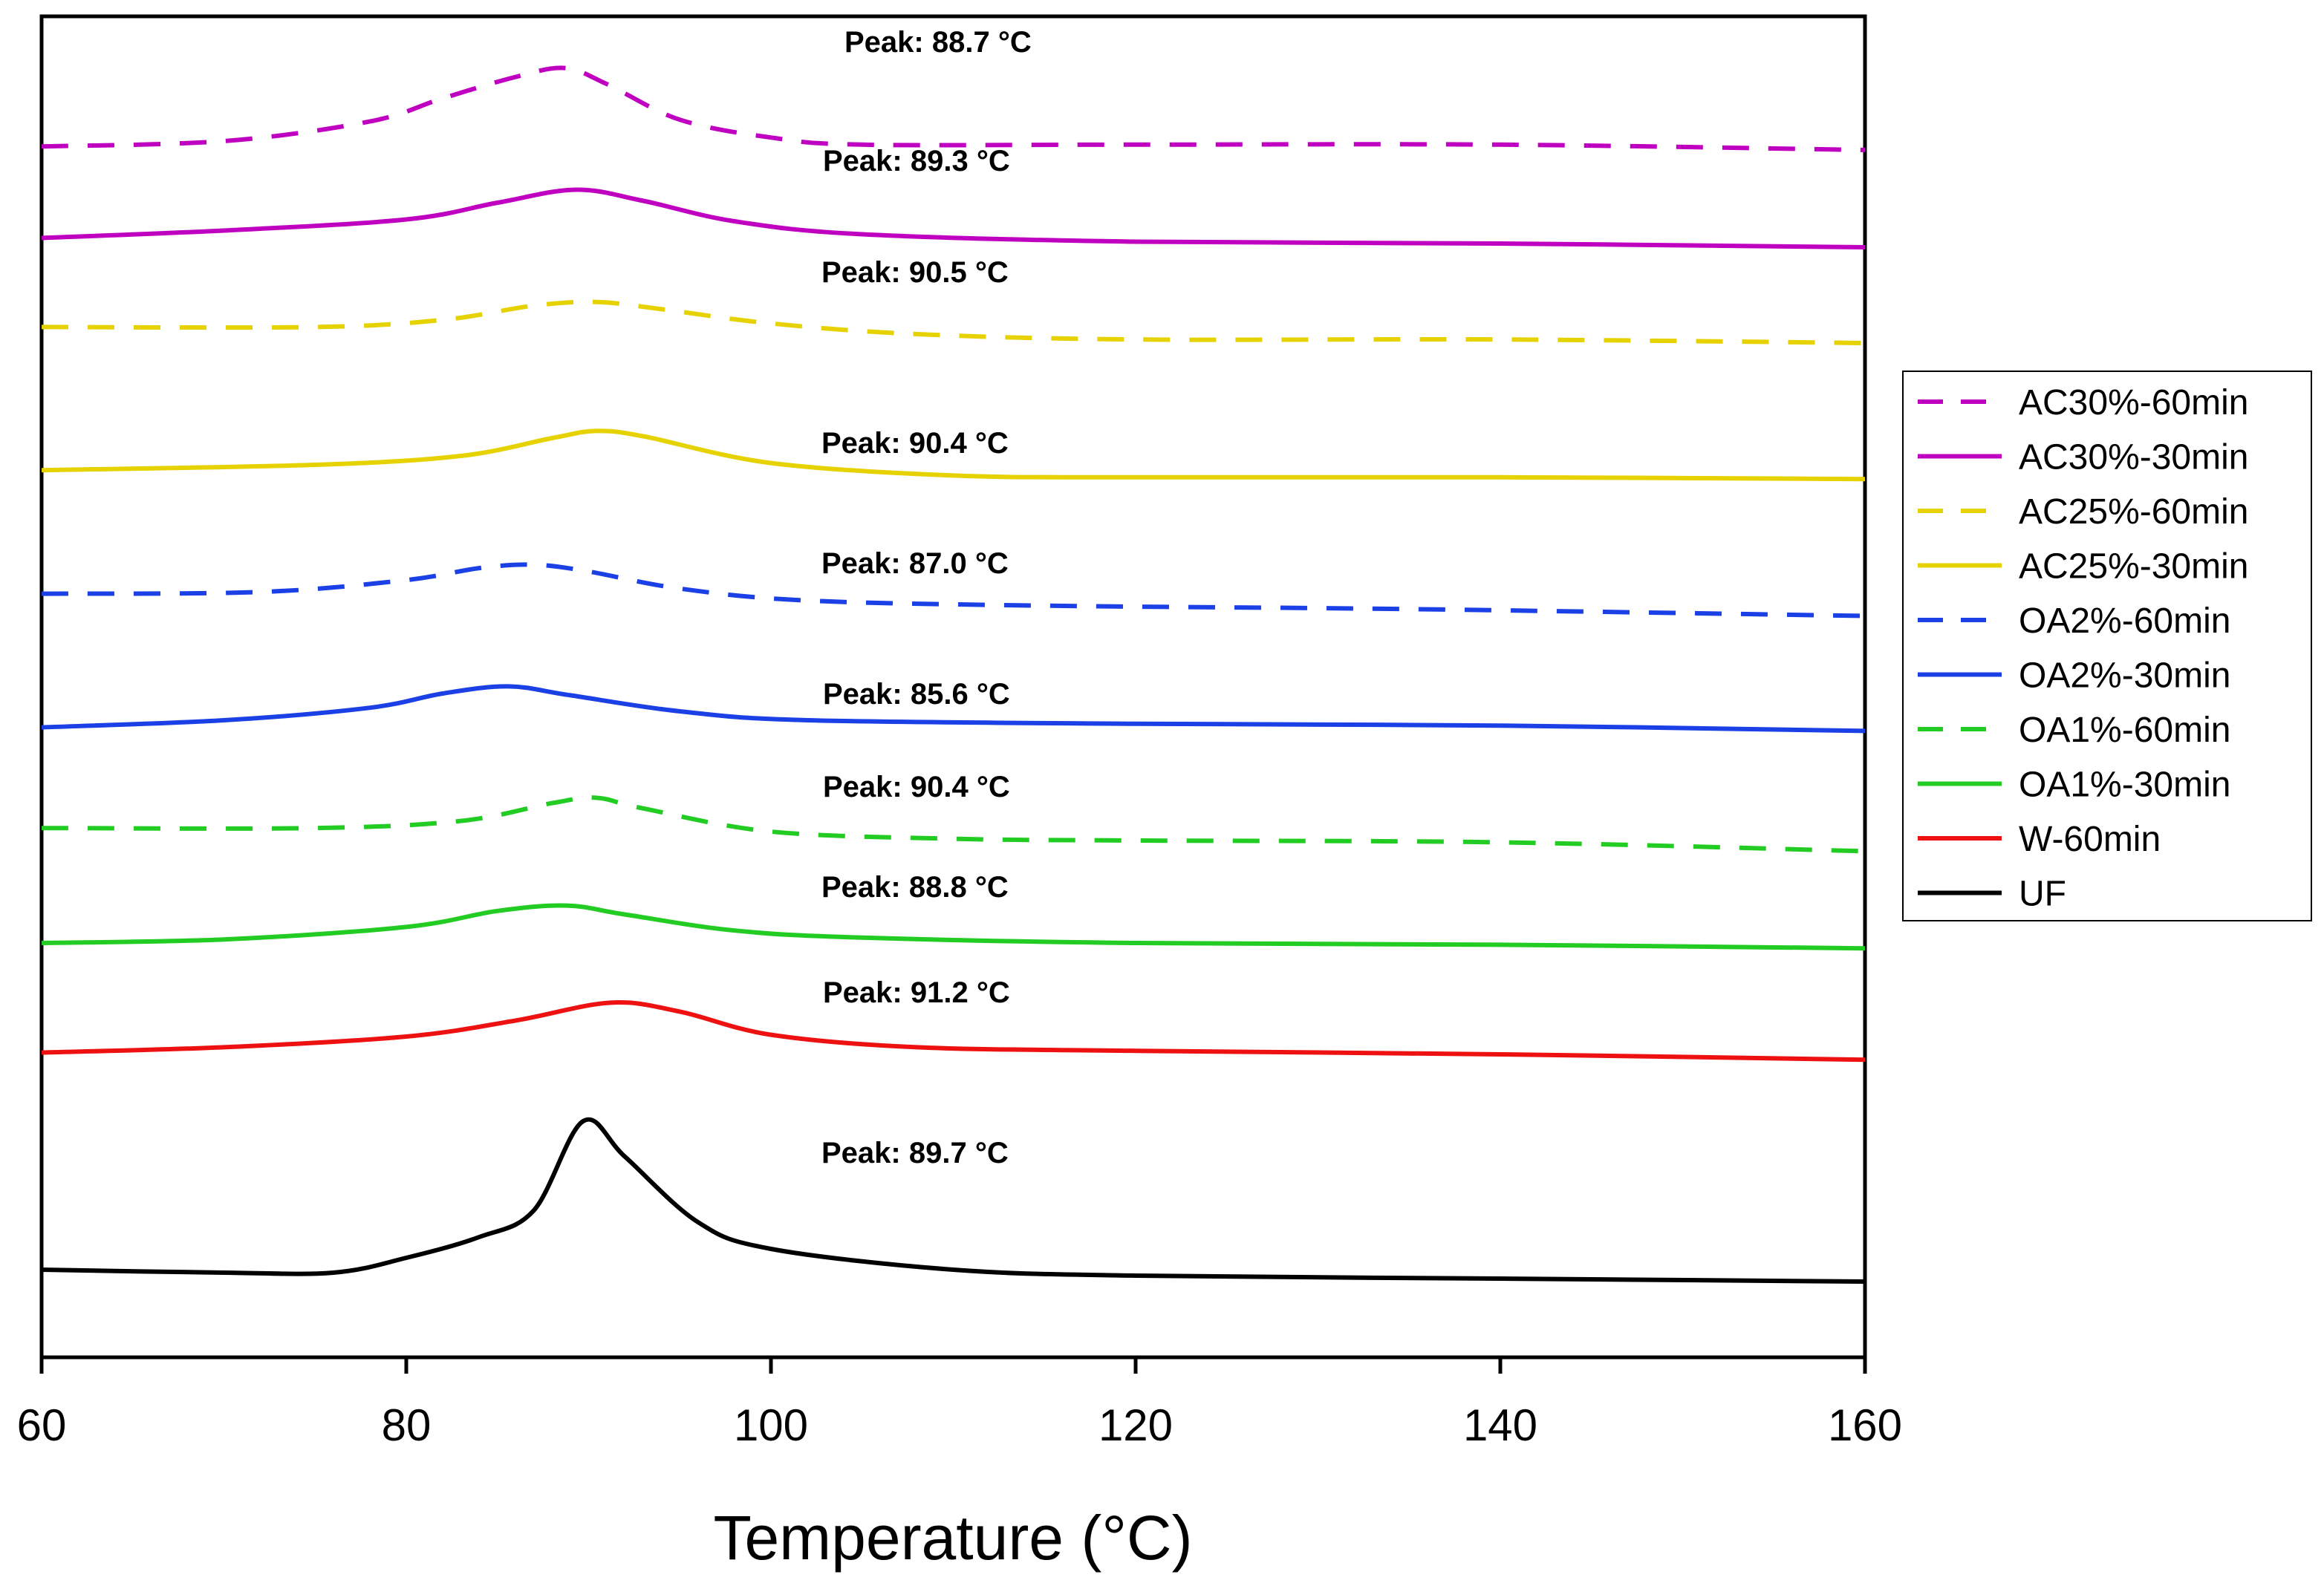 Image resolution: width=2324 pixels, height=1586 pixels. Describe the element at coordinates (2133, 512) in the screenshot. I see `legend-label: AC25%-60min` at that location.